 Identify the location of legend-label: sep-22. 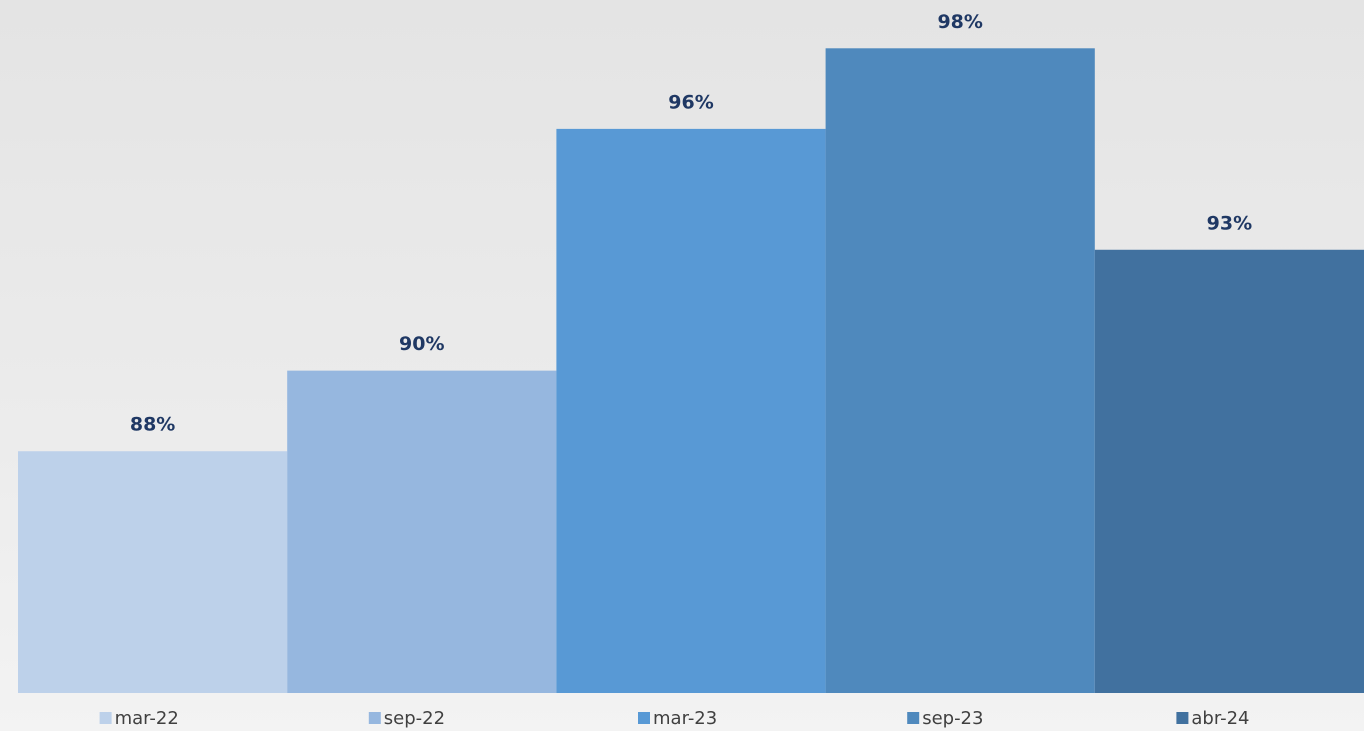
(414, 718).